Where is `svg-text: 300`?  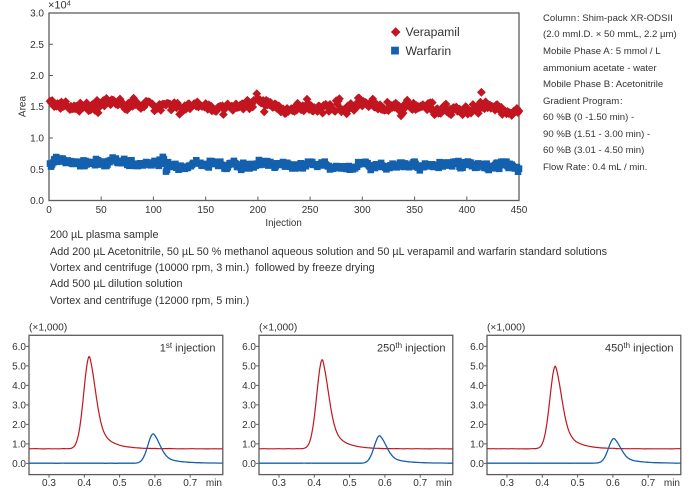 svg-text: 300 is located at coordinates (362, 210).